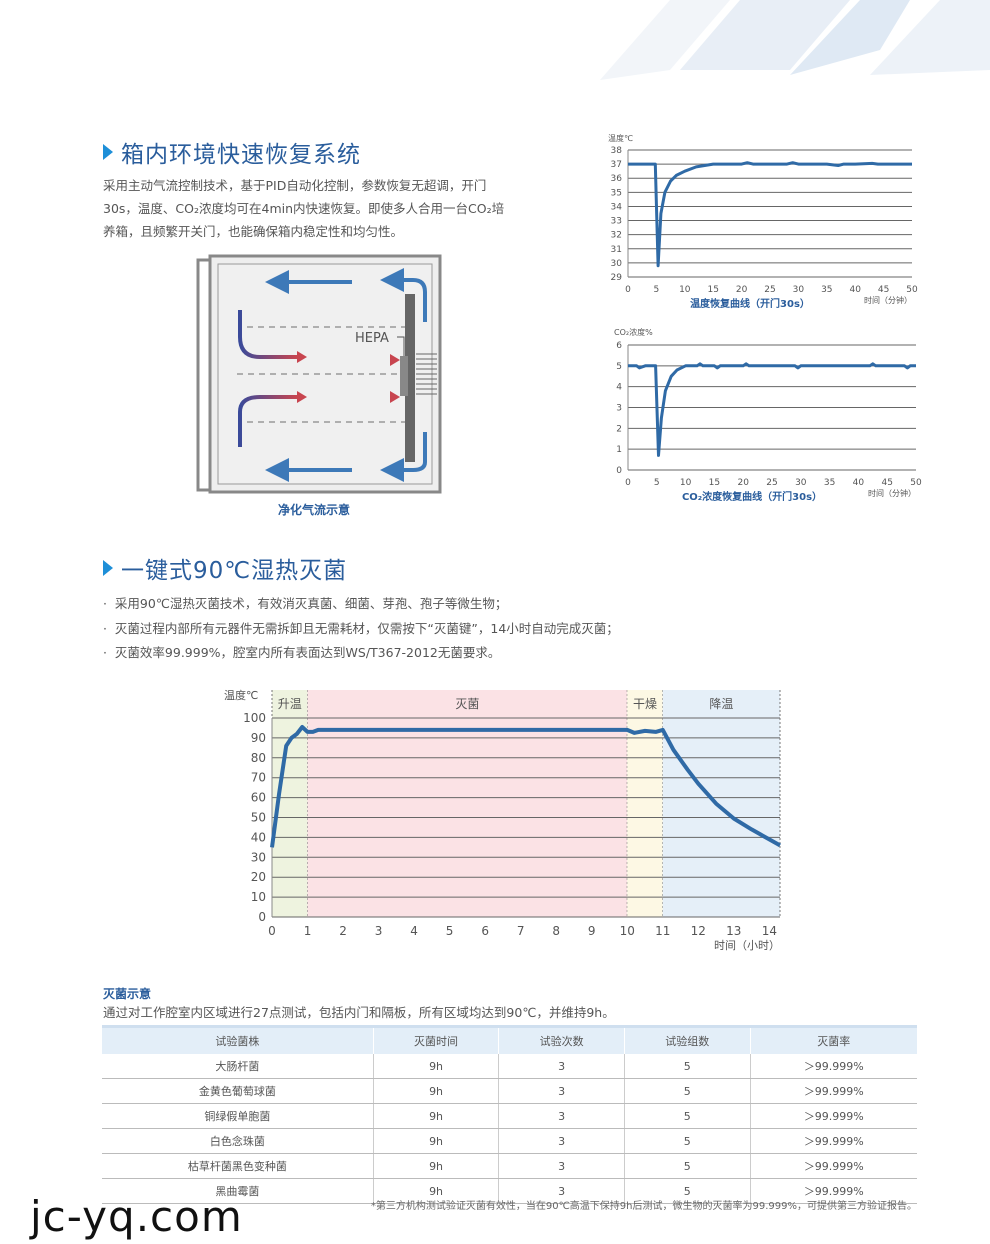 The width and height of the screenshot is (990, 1244). What do you see at coordinates (372, 338) in the screenshot?
I see `hepa-label: HEPA` at bounding box center [372, 338].